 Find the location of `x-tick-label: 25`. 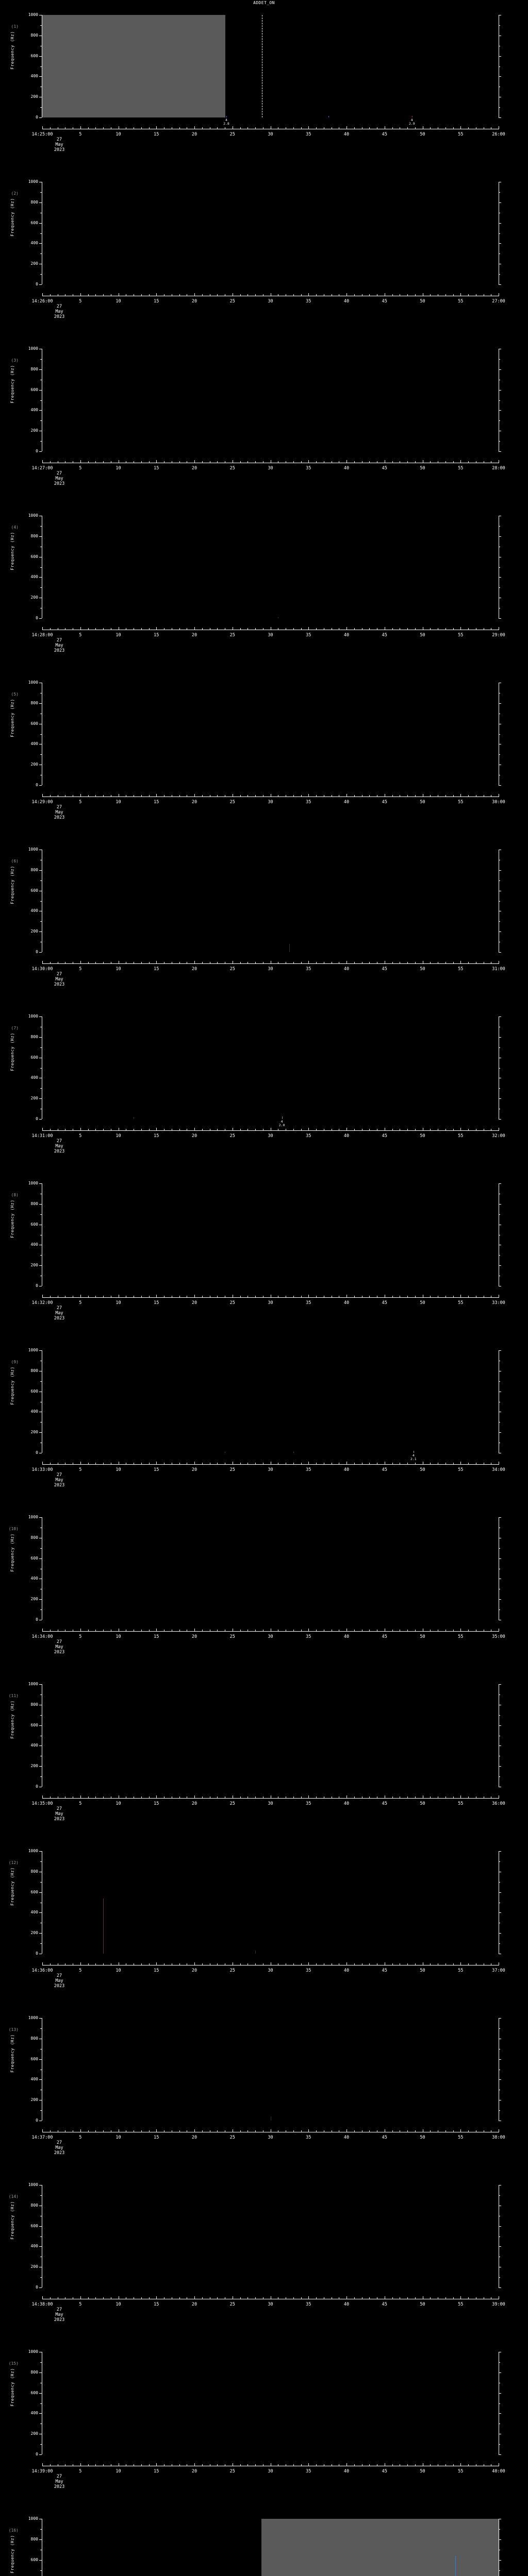

x-tick-label: 25 is located at coordinates (232, 2471).